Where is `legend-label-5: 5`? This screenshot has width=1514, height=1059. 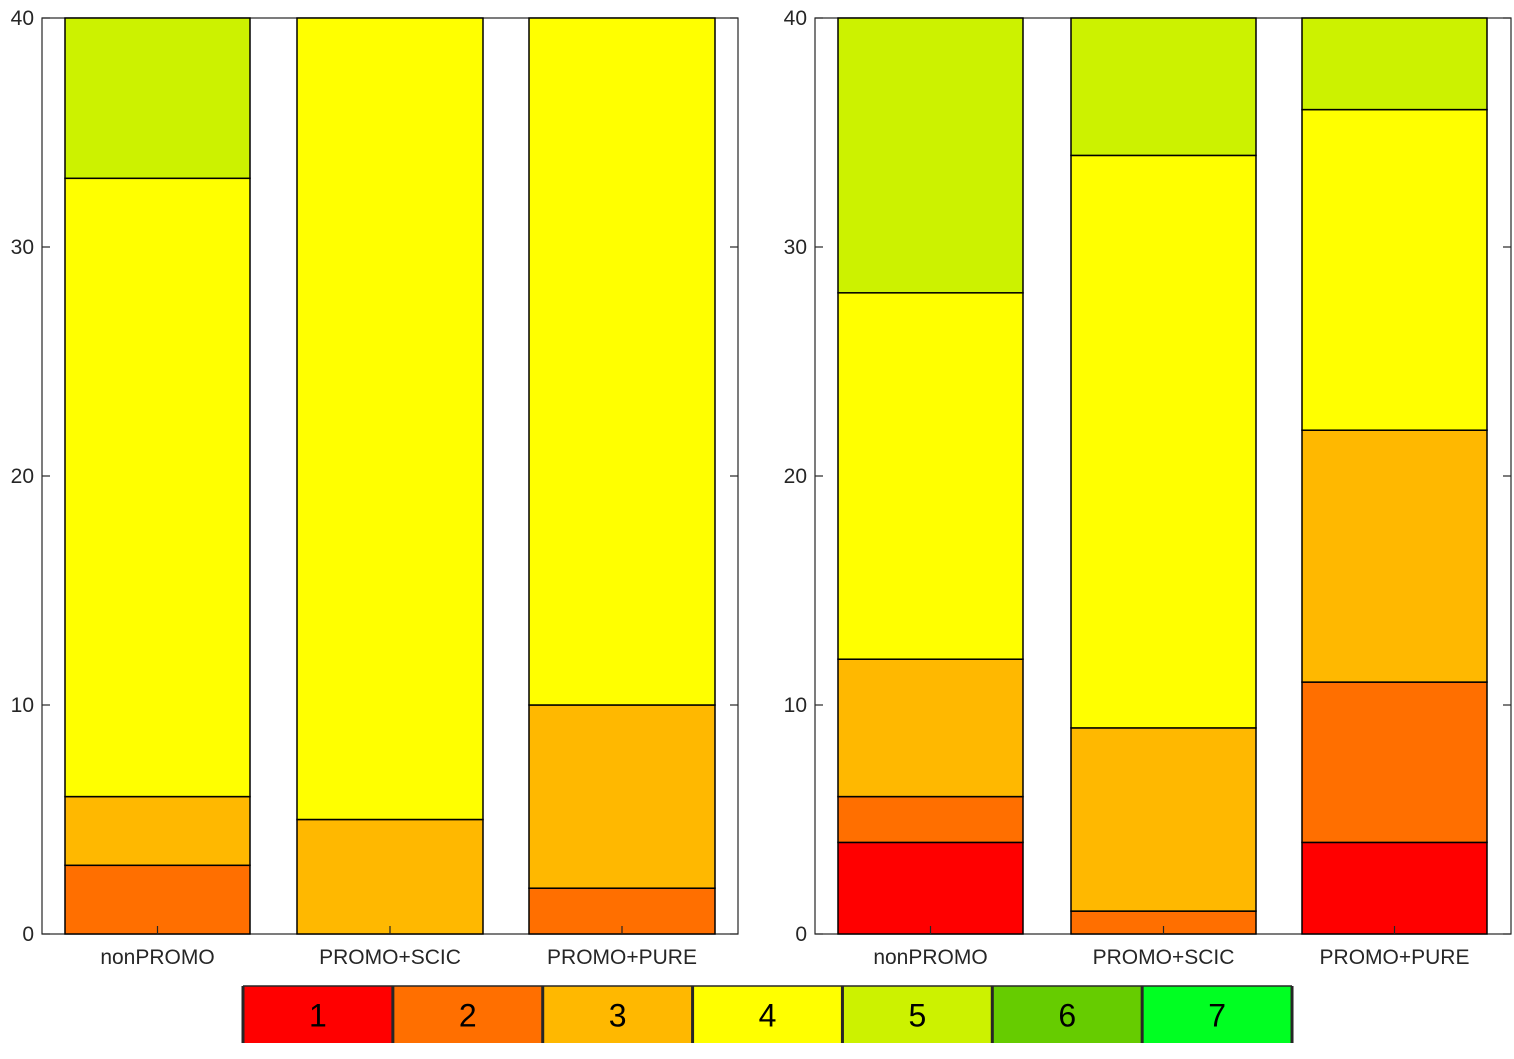 legend-label-5: 5 is located at coordinates (917, 1016).